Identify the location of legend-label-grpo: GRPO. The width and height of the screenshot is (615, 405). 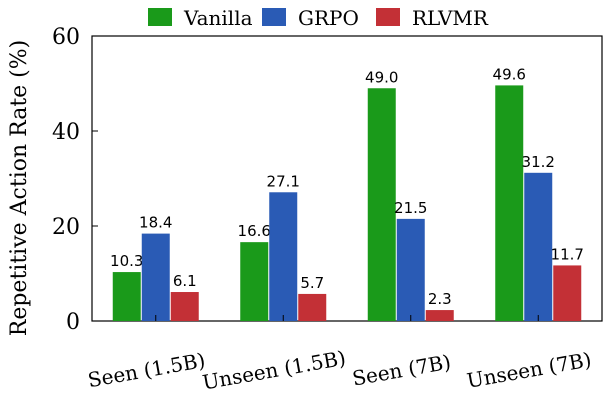
(328, 18).